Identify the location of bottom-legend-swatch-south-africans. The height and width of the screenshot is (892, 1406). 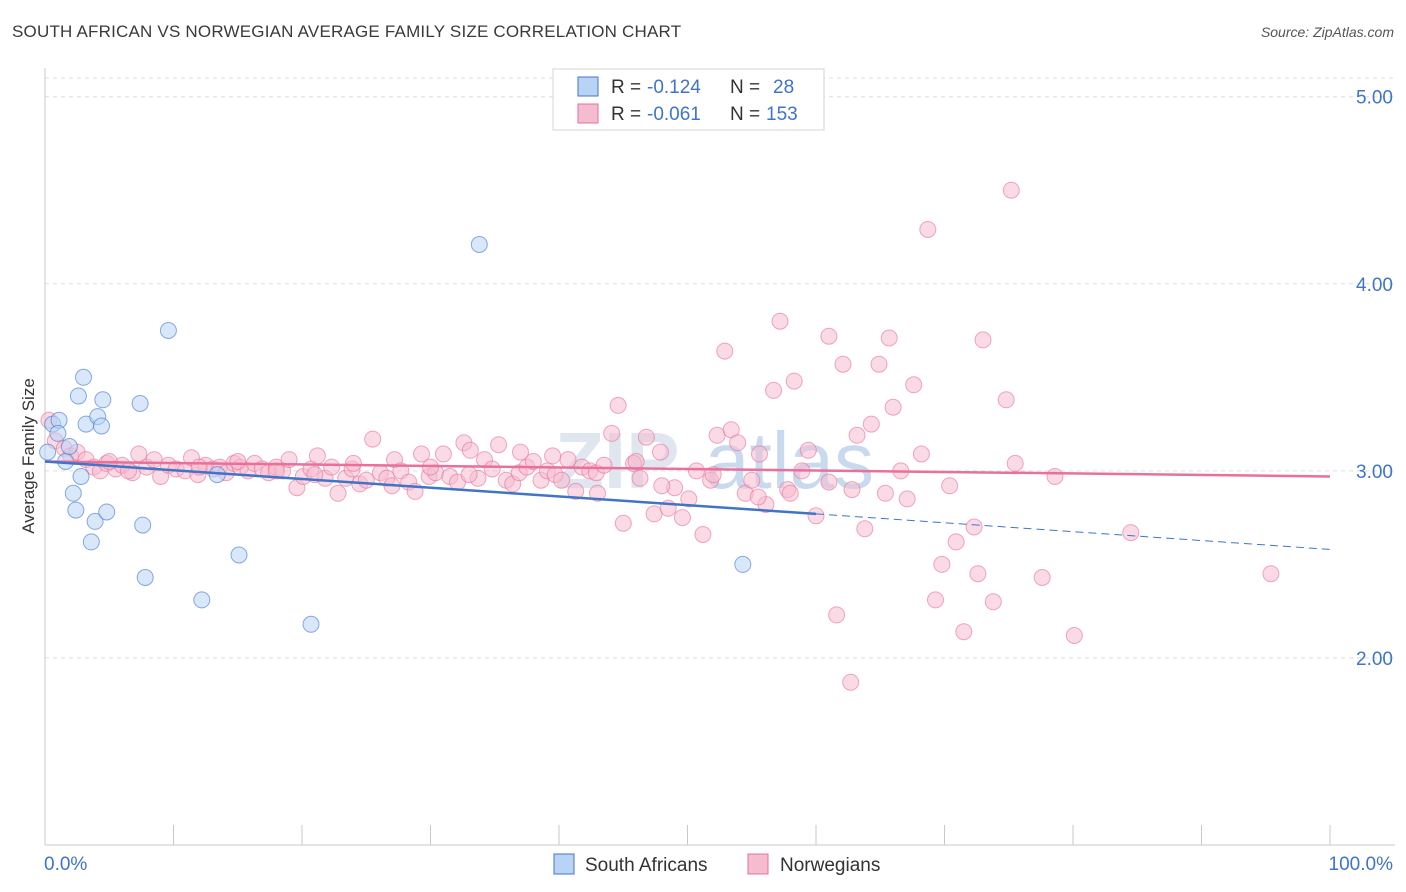
(564, 864).